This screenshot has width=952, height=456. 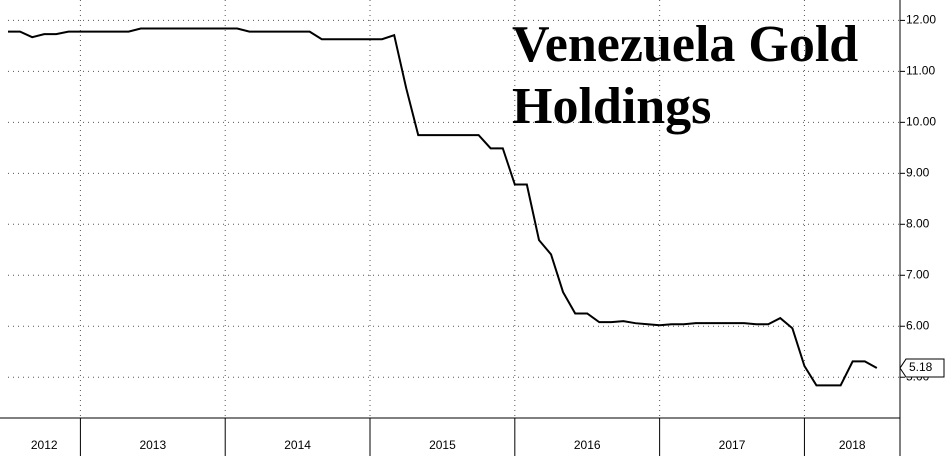 What do you see at coordinates (732, 445) in the screenshot?
I see `x-tick-label: 2017` at bounding box center [732, 445].